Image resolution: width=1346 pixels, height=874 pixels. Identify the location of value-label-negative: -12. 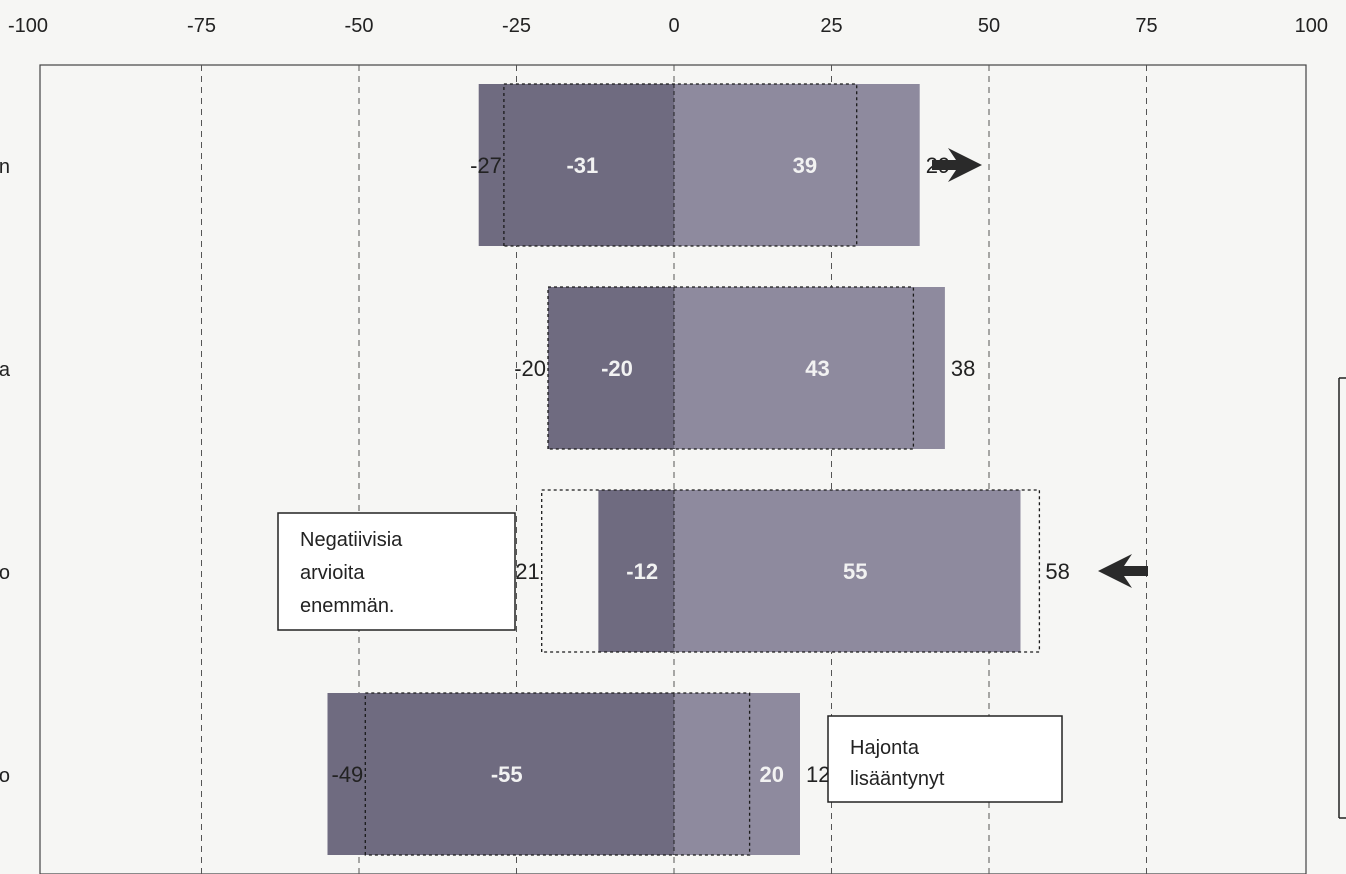
(642, 571).